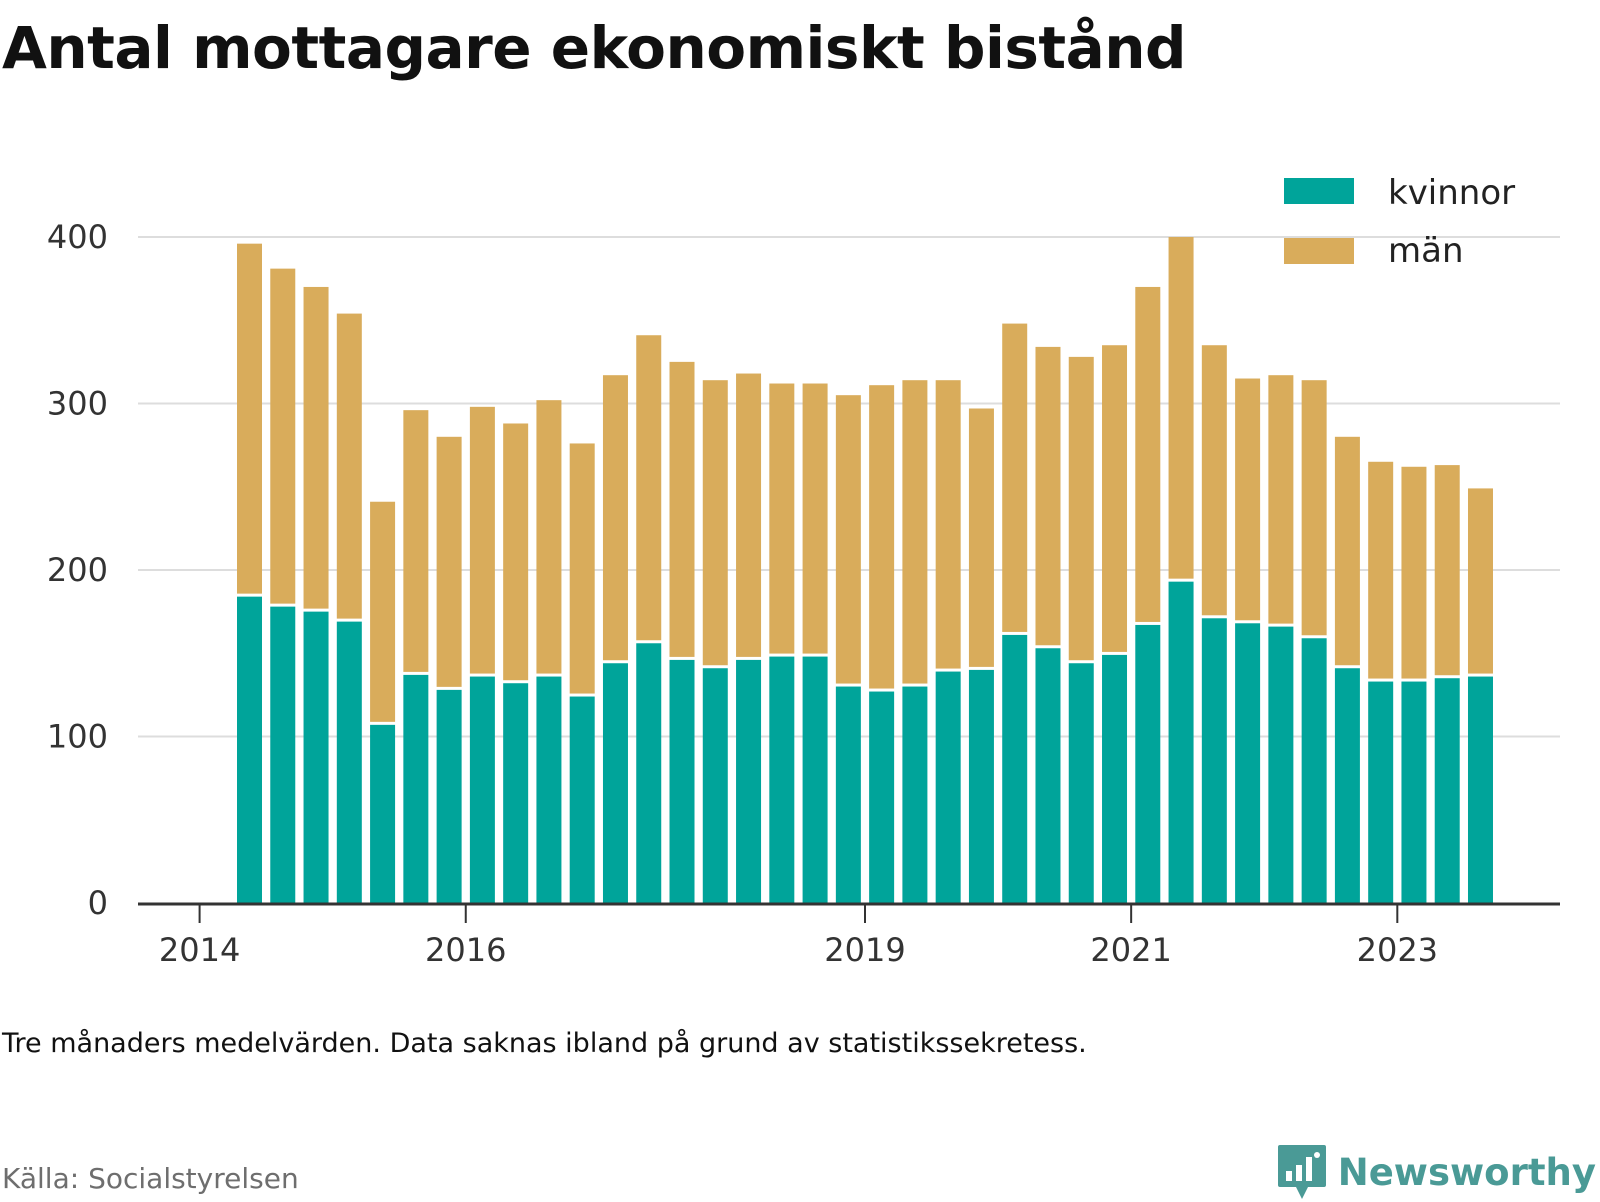 The height and width of the screenshot is (1202, 1600). What do you see at coordinates (1130, 950) in the screenshot?
I see `x-tick-label-2021: 2021` at bounding box center [1130, 950].